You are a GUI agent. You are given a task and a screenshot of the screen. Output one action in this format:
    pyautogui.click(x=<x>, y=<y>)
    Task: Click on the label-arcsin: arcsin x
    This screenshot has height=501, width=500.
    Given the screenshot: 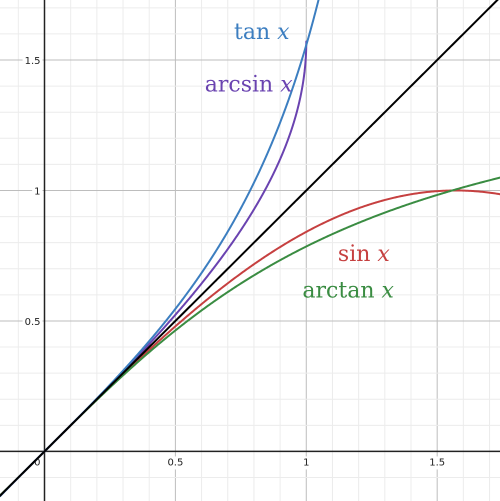 What is the action you would take?
    pyautogui.click(x=249, y=84)
    